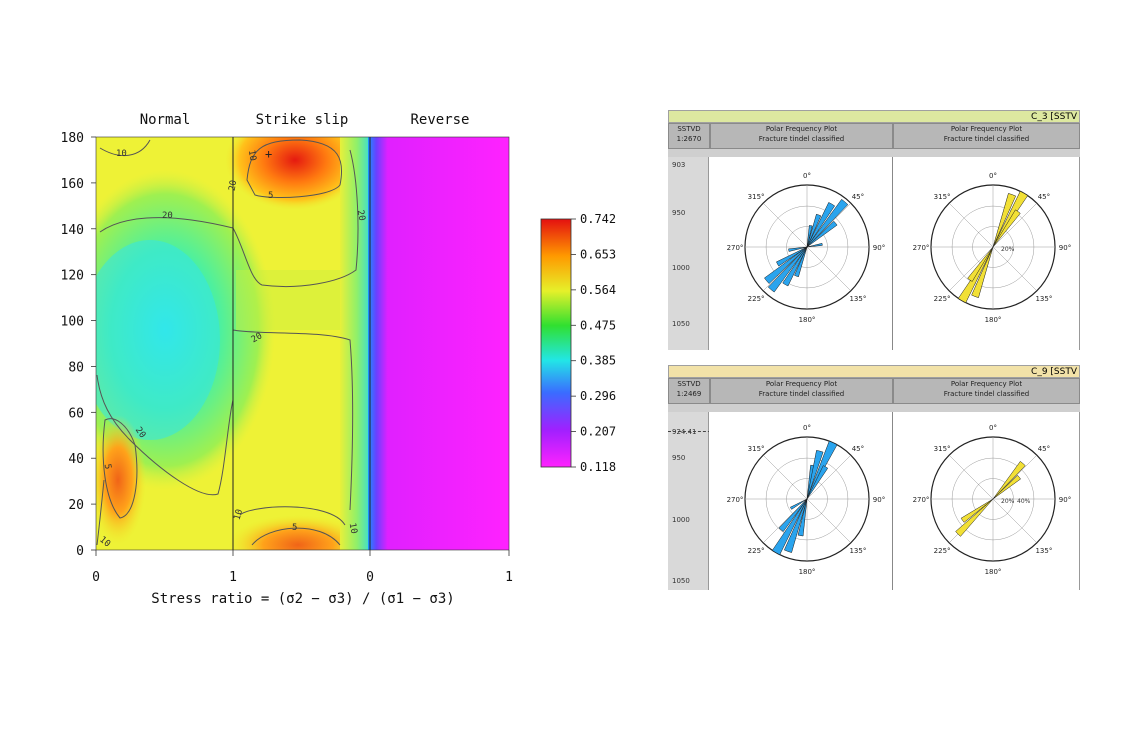 The width and height of the screenshot is (1130, 730). Describe the element at coordinates (96, 577) in the screenshot. I see `x-tick-label: 0` at that location.